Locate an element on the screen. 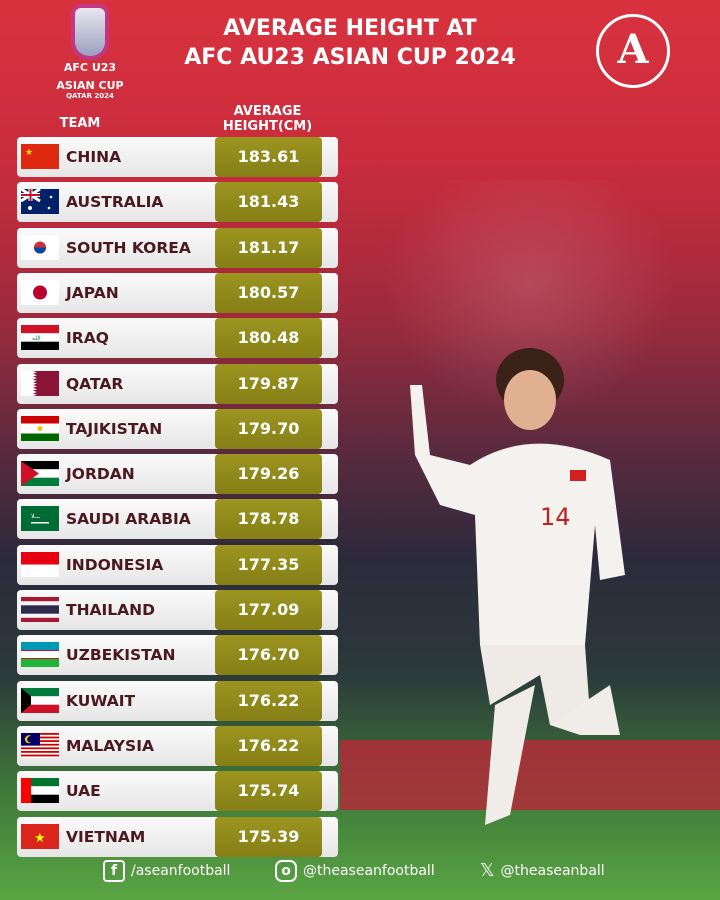  flag-au-icon is located at coordinates (40, 202).